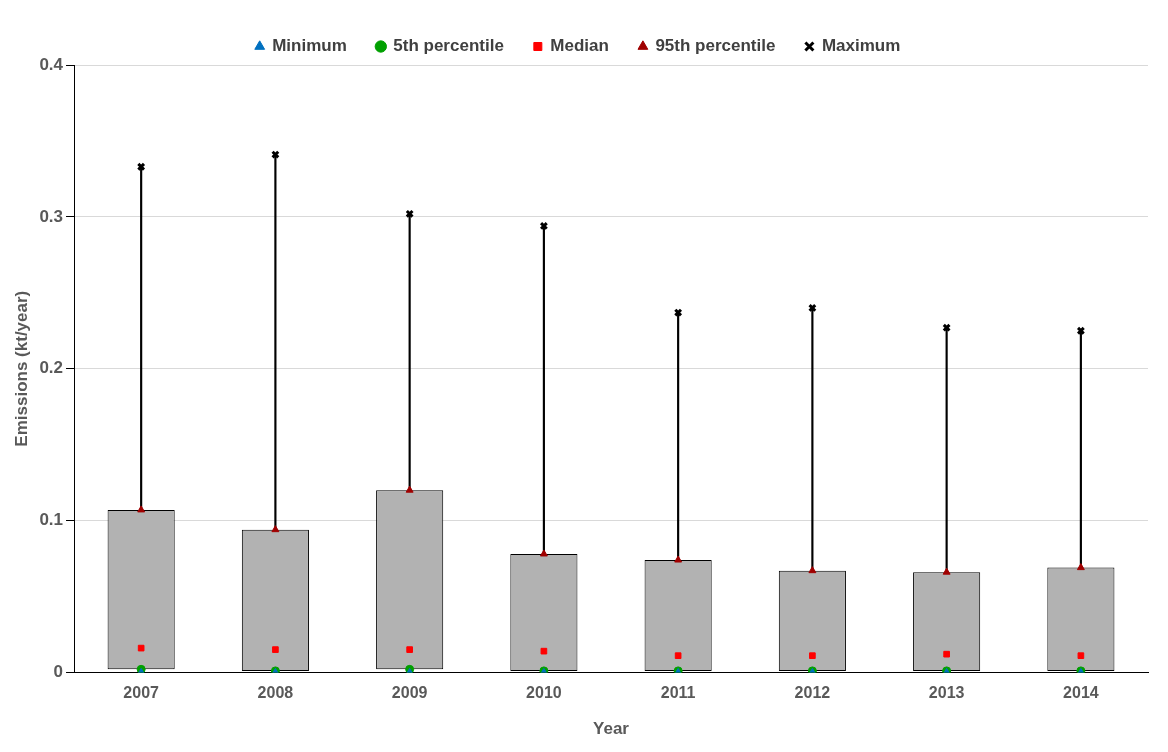 The height and width of the screenshot is (752, 1168). I want to click on y-tick-label: 0.1, so click(51, 520).